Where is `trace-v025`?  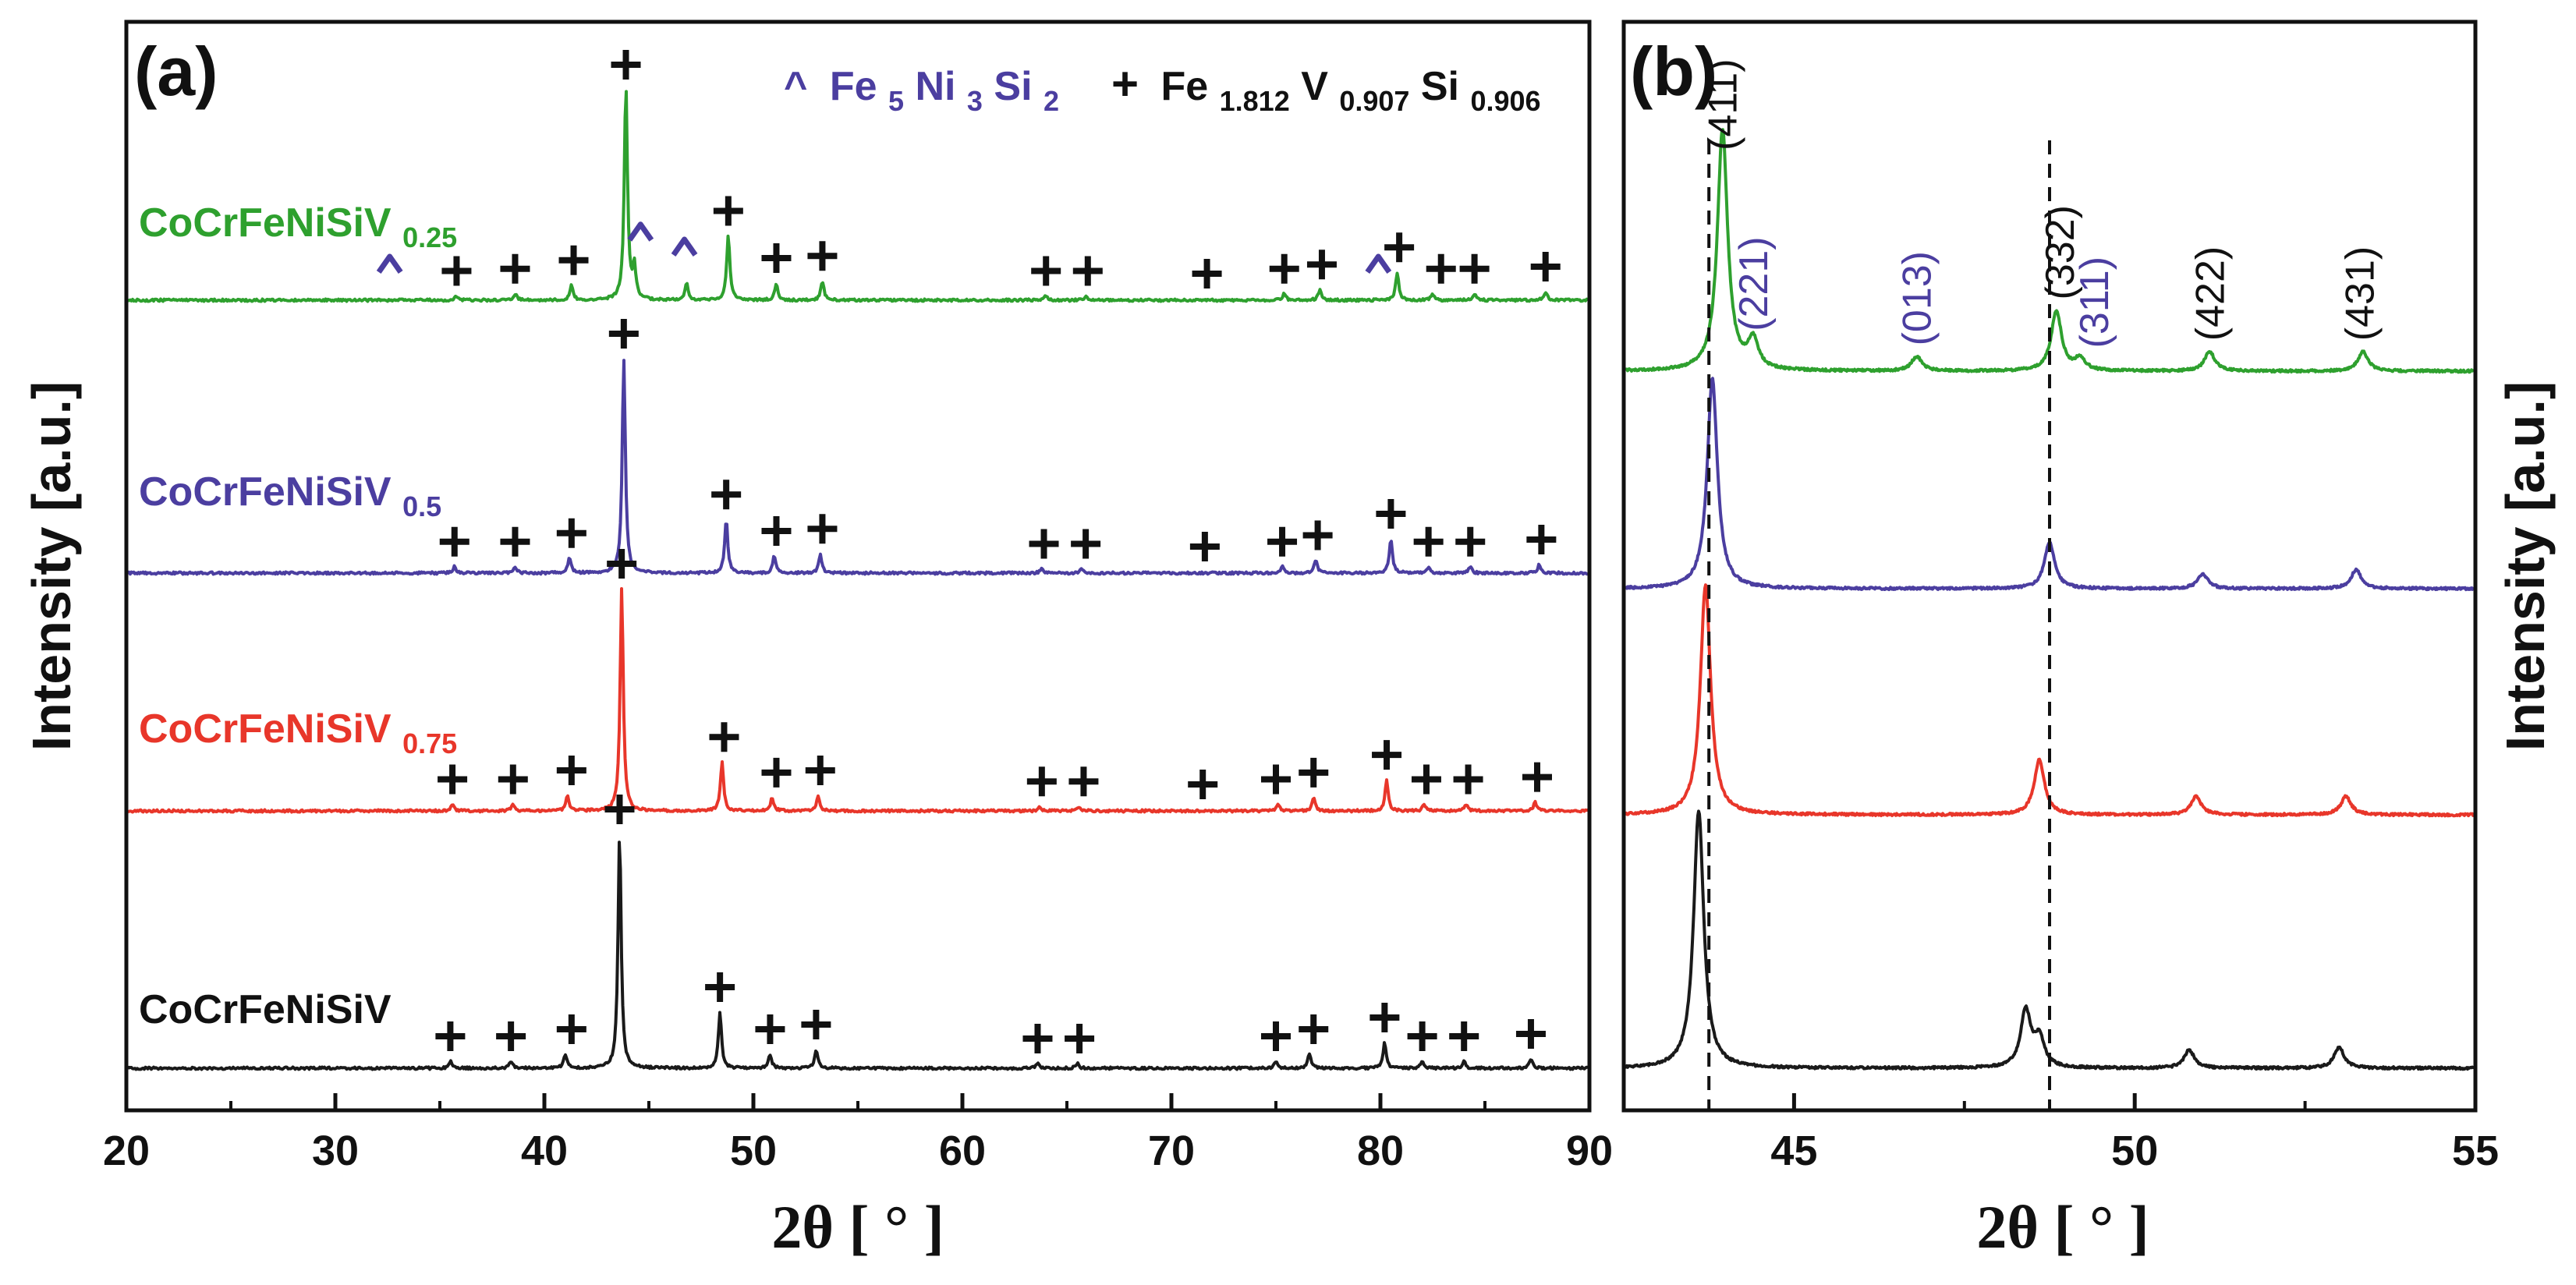 trace-v025 is located at coordinates (858, 196).